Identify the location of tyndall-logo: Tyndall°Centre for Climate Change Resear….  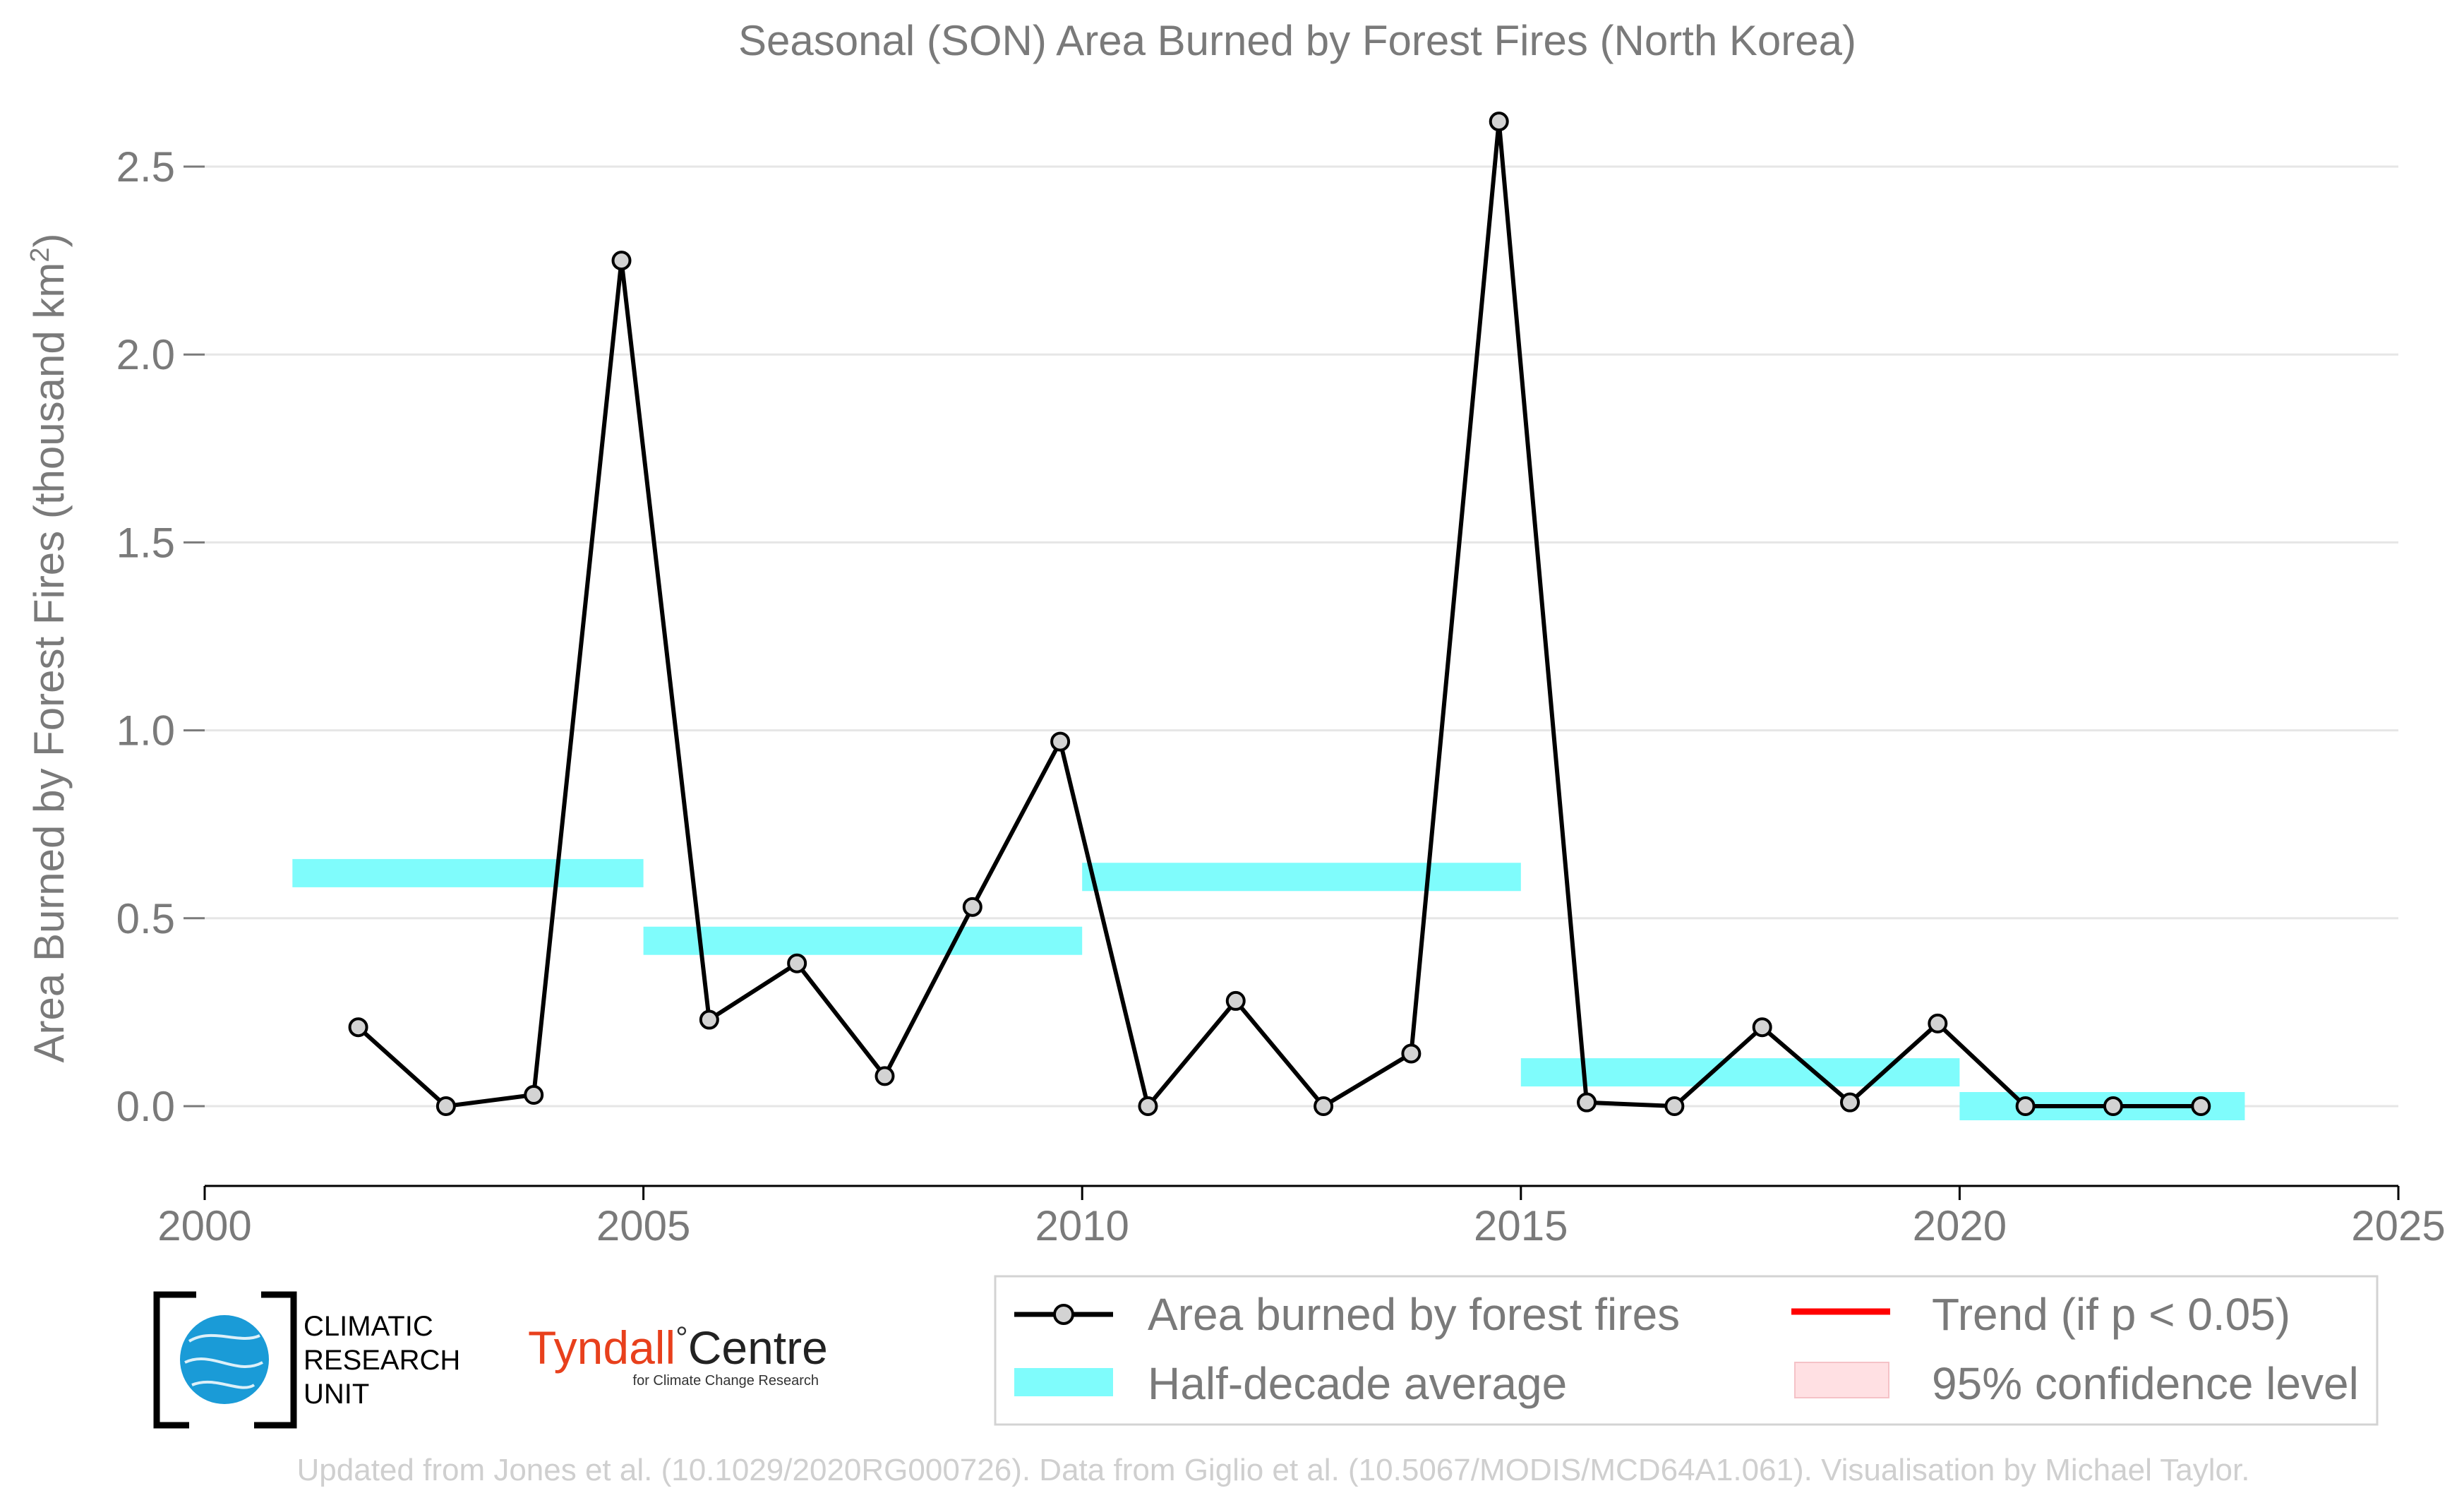
(678, 1355).